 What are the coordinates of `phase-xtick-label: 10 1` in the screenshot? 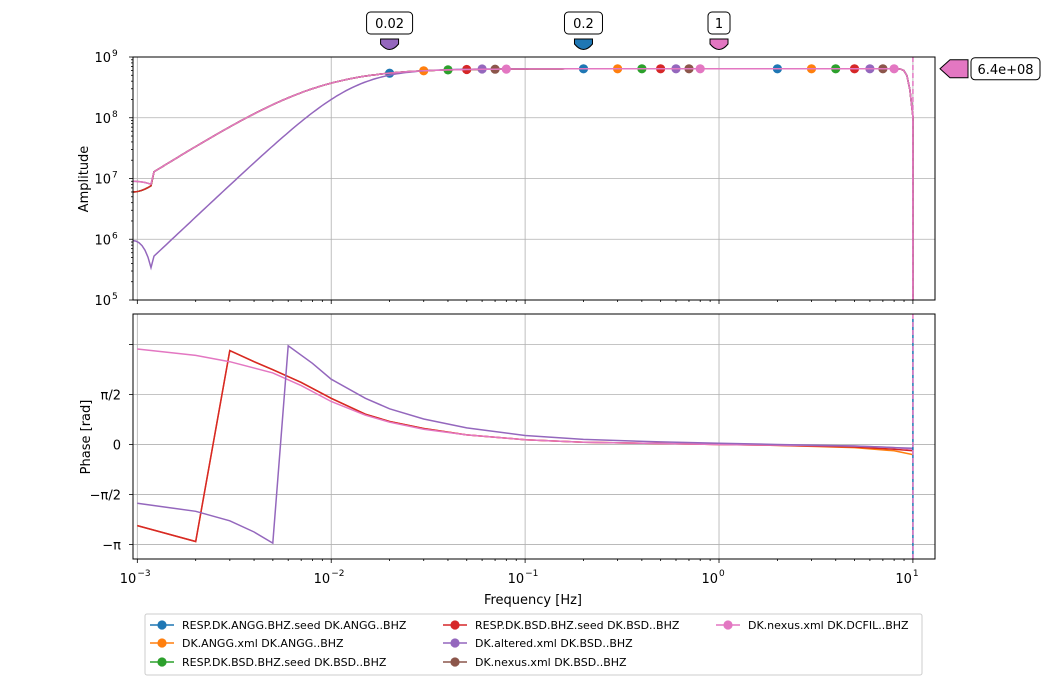 It's located at (906, 578).